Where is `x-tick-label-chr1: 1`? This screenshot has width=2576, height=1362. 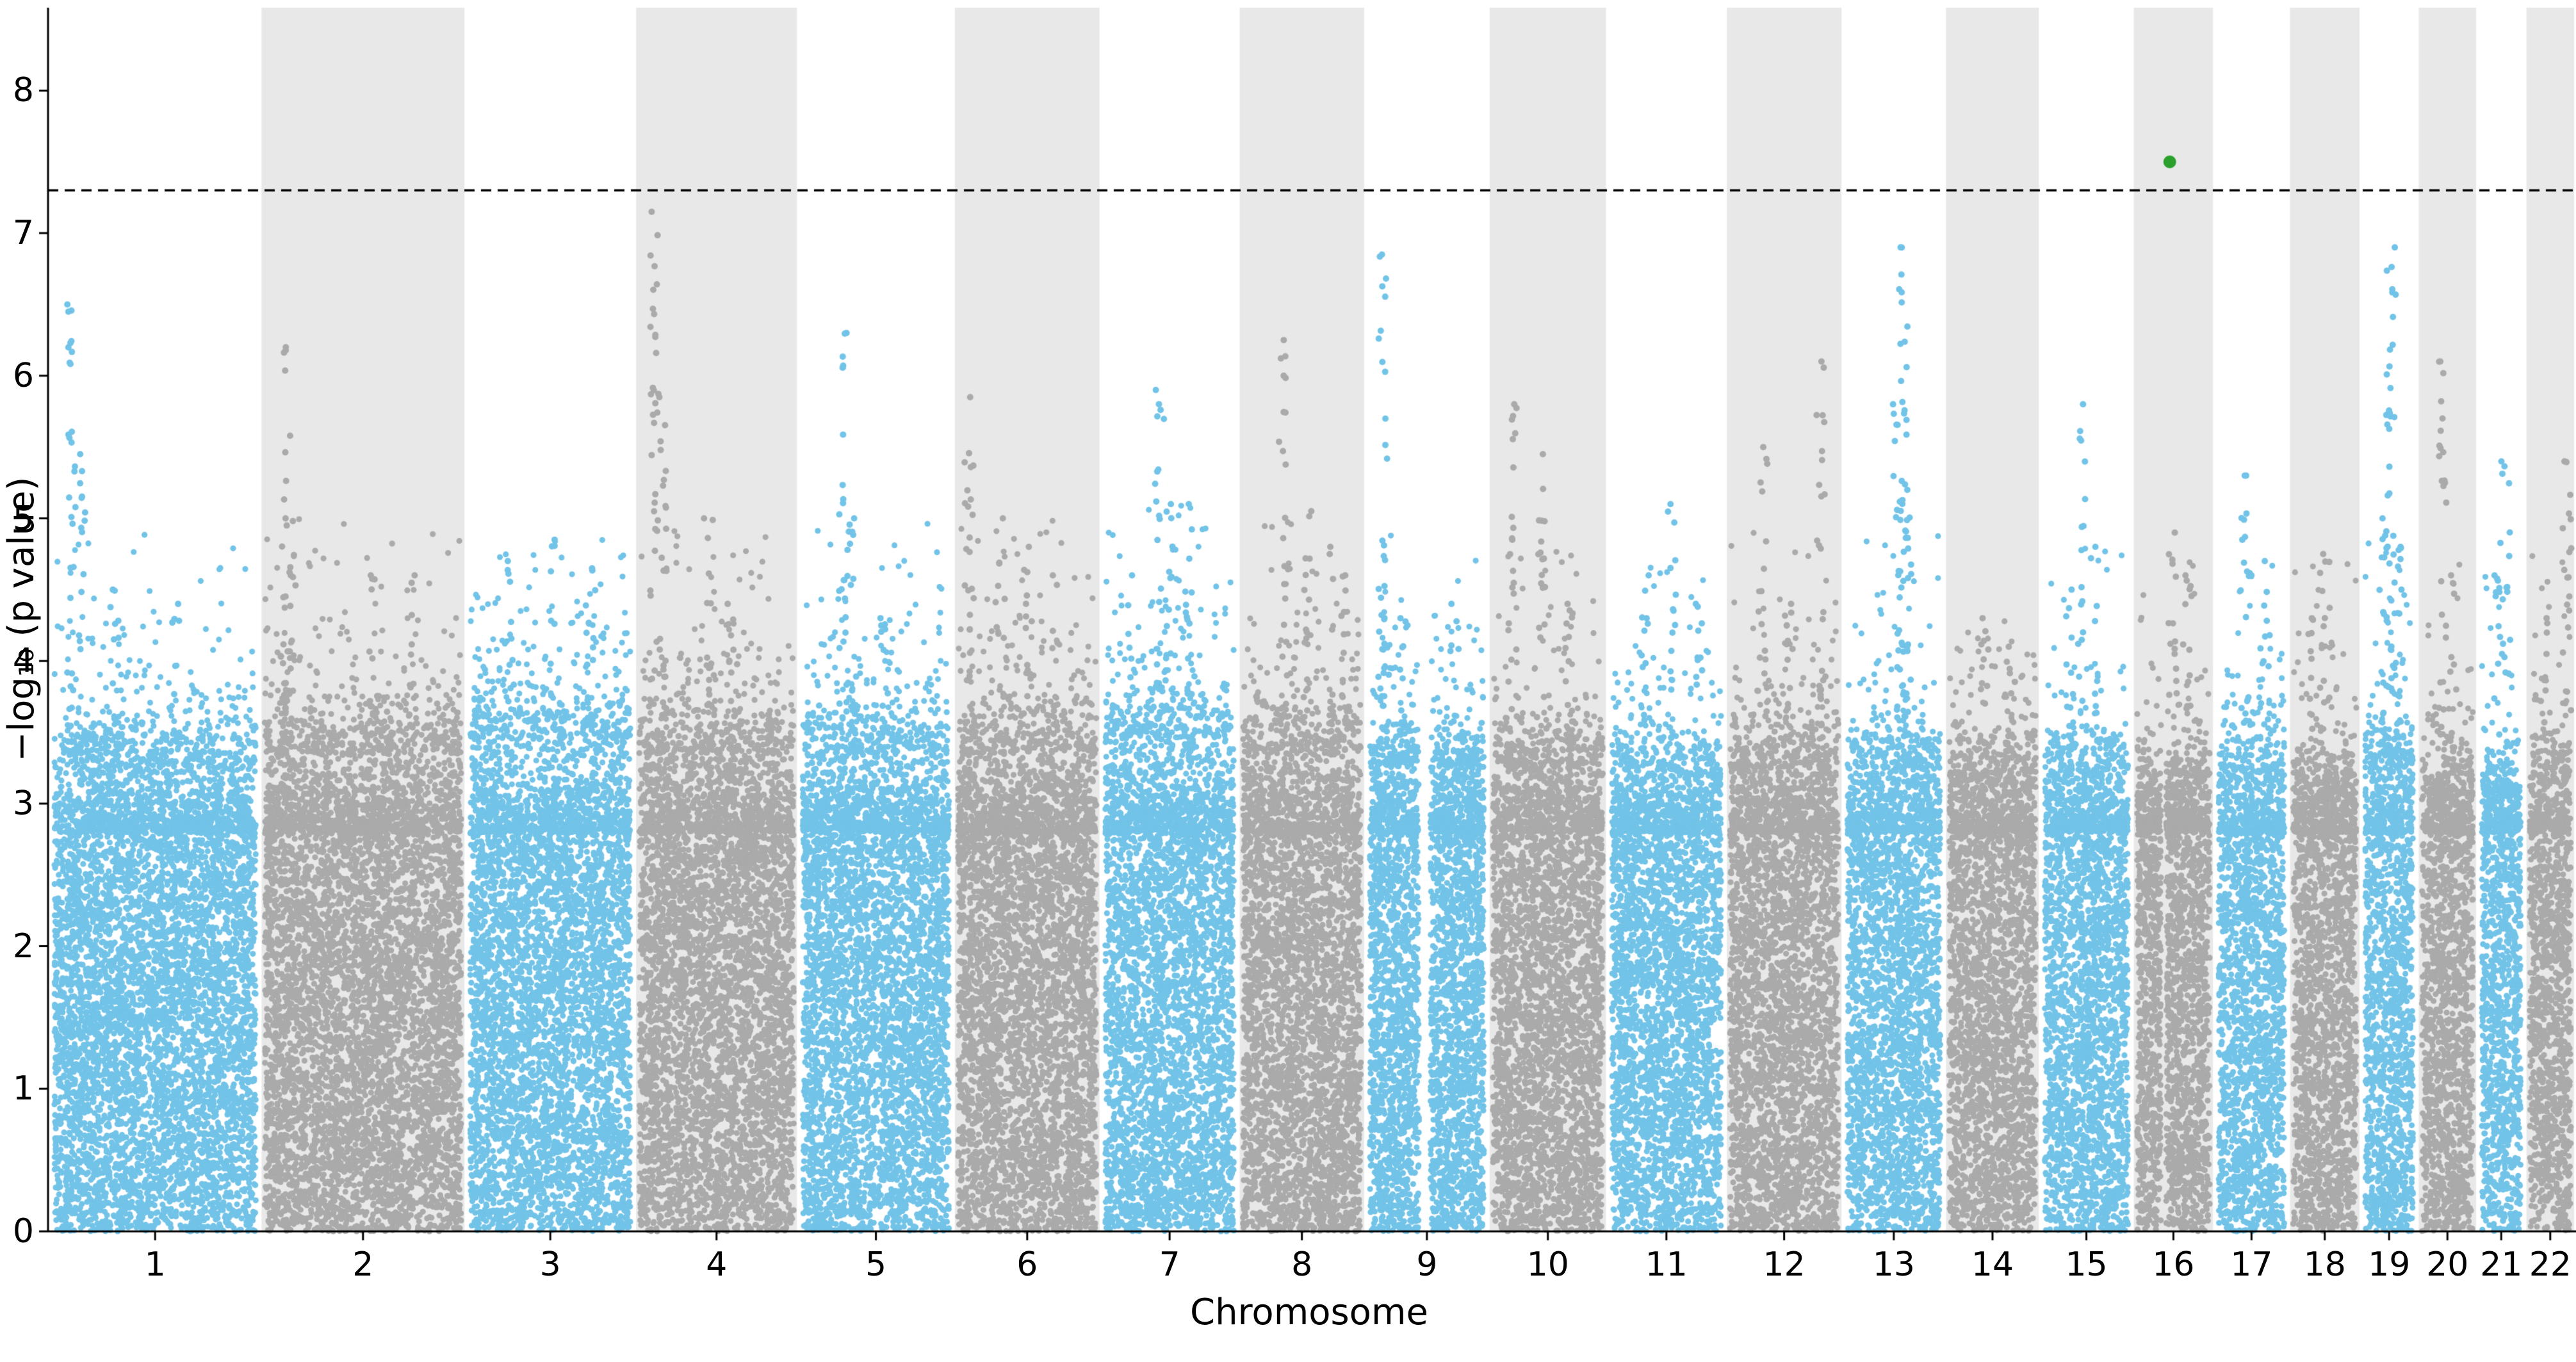
x-tick-label-chr1: 1 is located at coordinates (155, 1264).